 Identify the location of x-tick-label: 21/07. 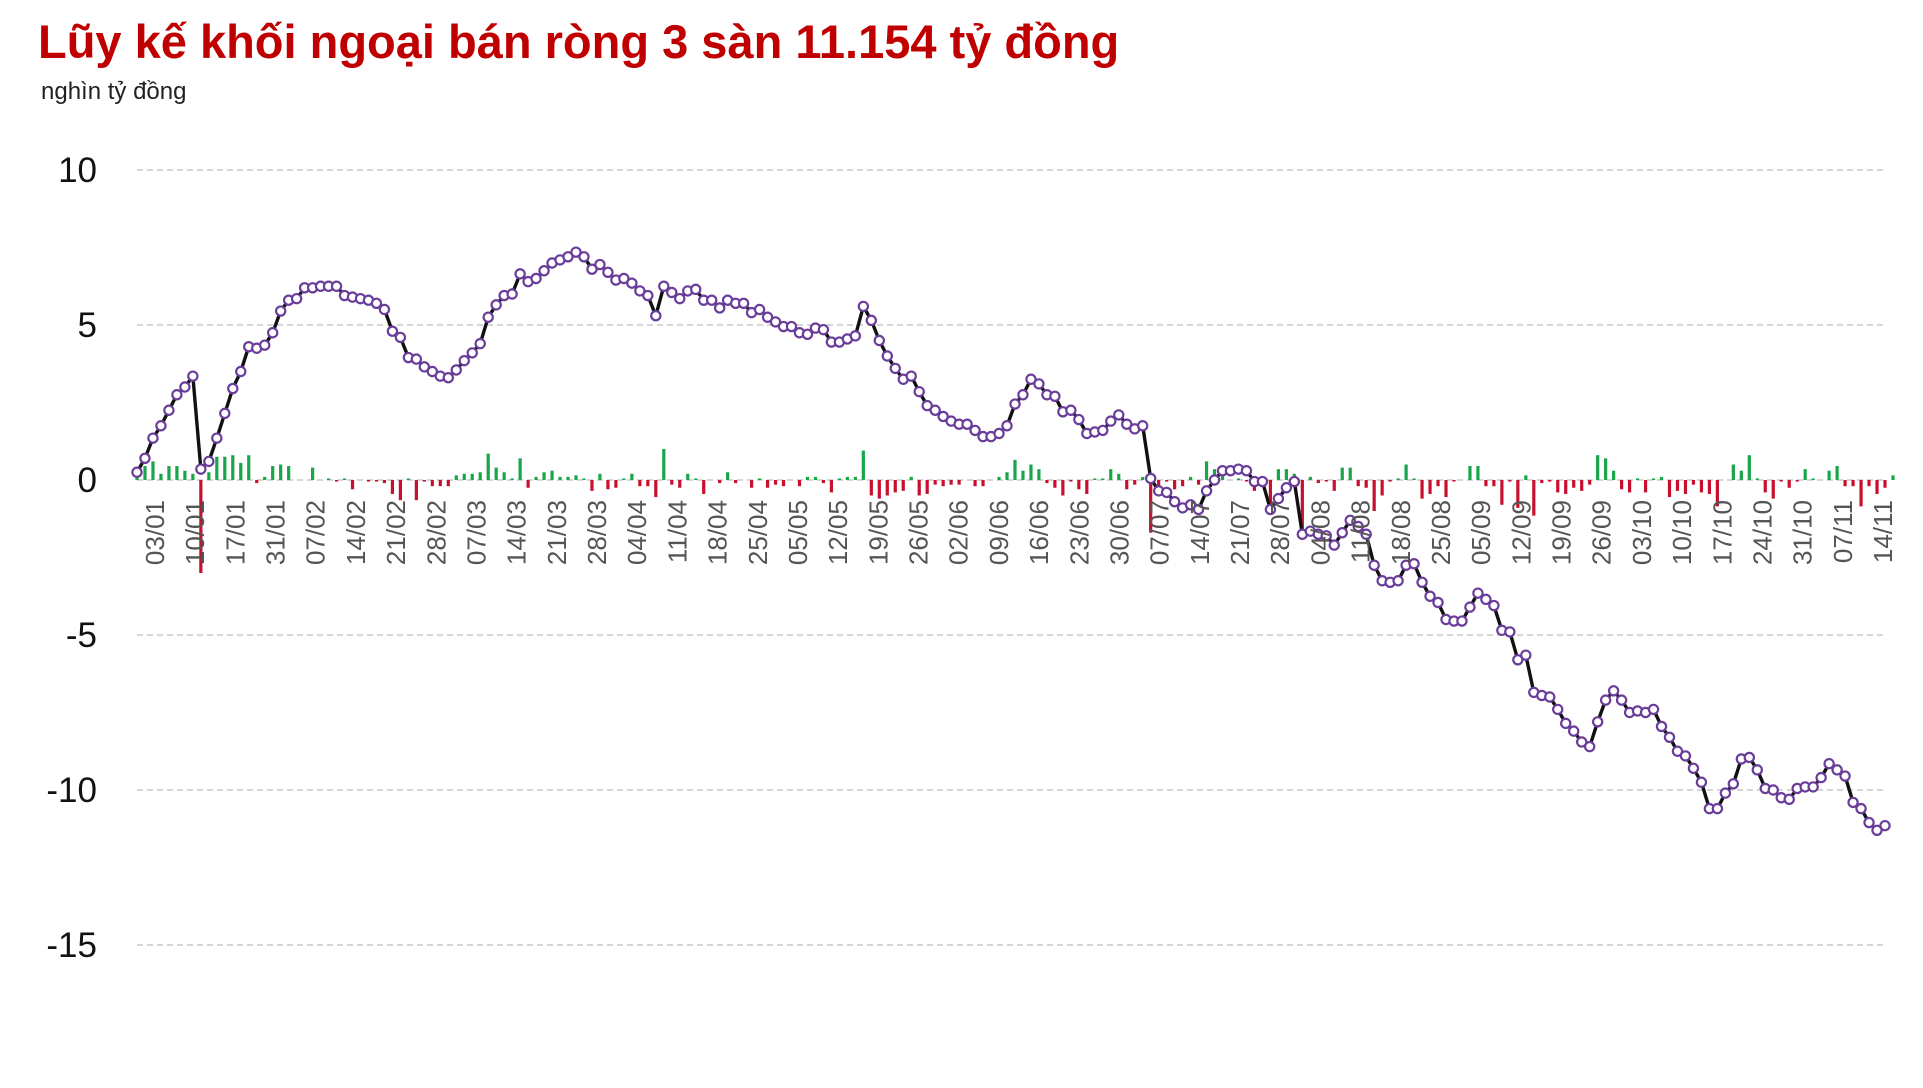
(1240, 532).